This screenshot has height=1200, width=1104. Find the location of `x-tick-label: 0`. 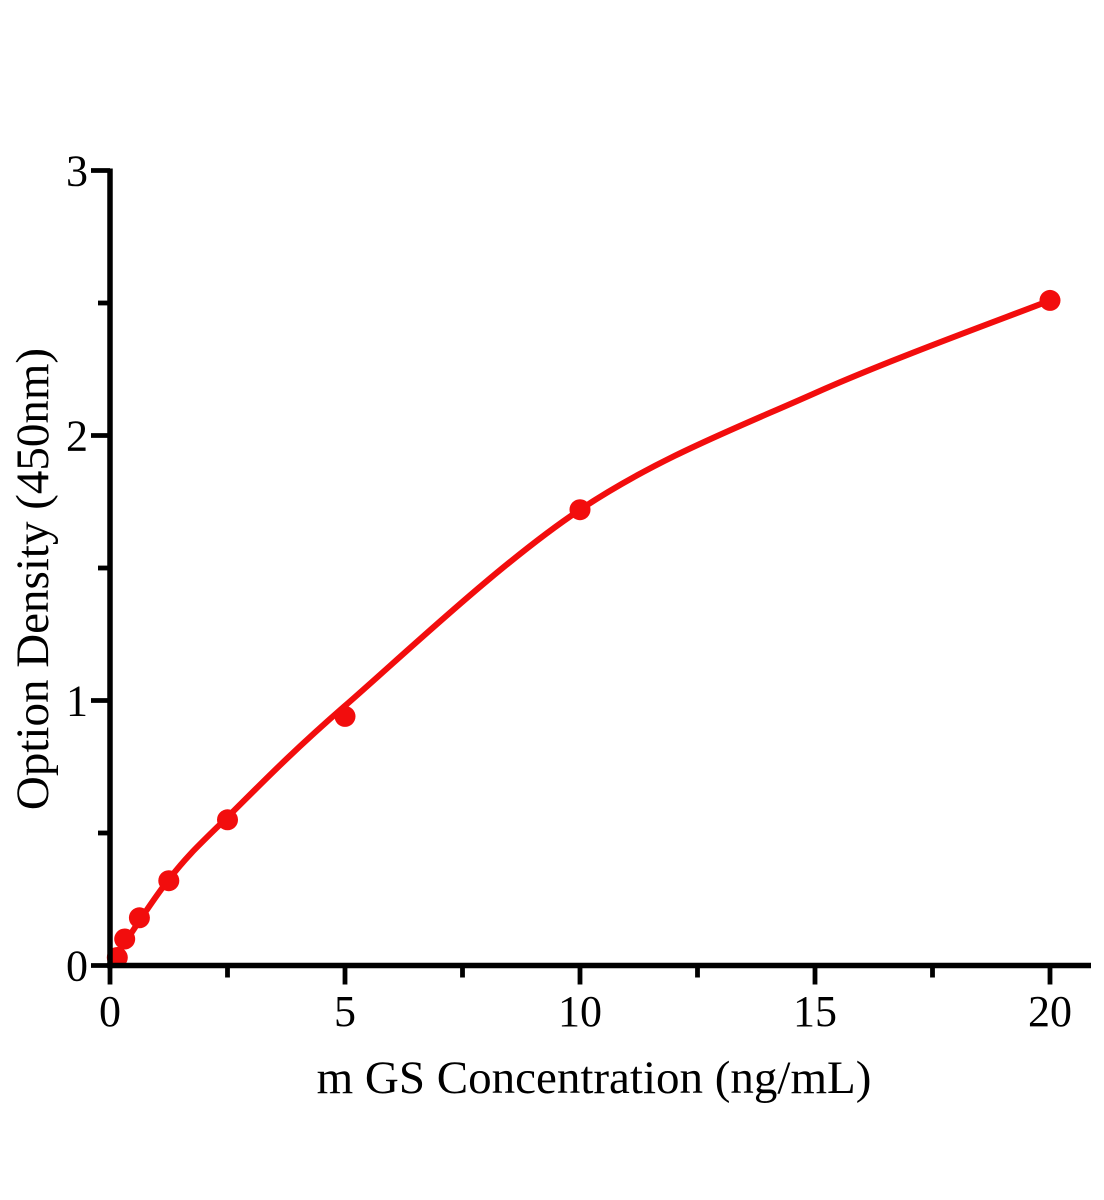

x-tick-label: 0 is located at coordinates (110, 1011).